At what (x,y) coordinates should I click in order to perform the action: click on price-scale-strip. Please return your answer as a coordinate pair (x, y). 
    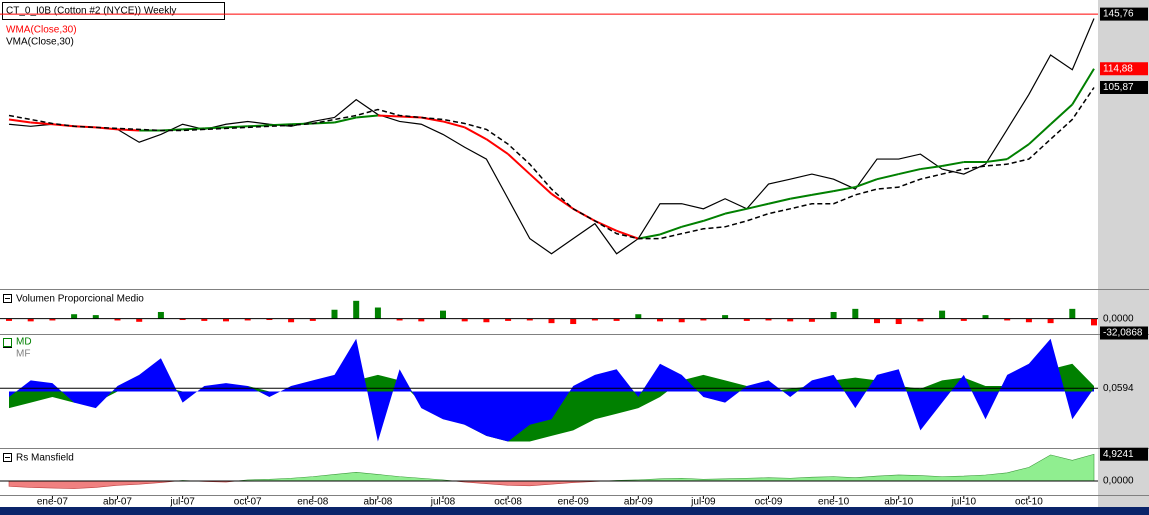
    Looking at the image, I should click on (1123, 253).